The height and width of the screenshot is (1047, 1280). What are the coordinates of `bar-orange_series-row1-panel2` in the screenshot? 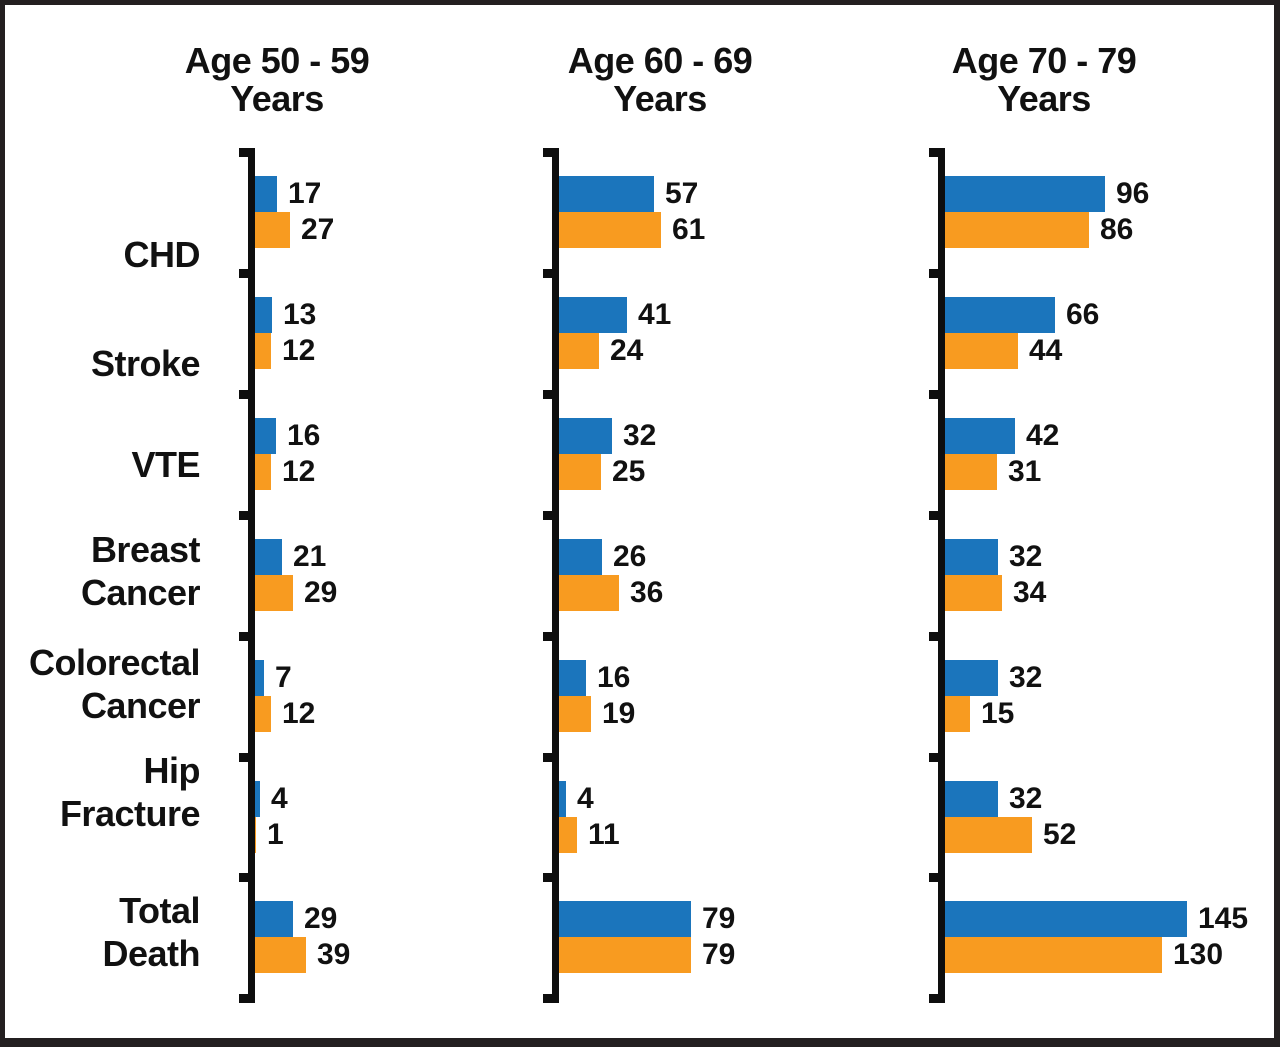 It's located at (981, 351).